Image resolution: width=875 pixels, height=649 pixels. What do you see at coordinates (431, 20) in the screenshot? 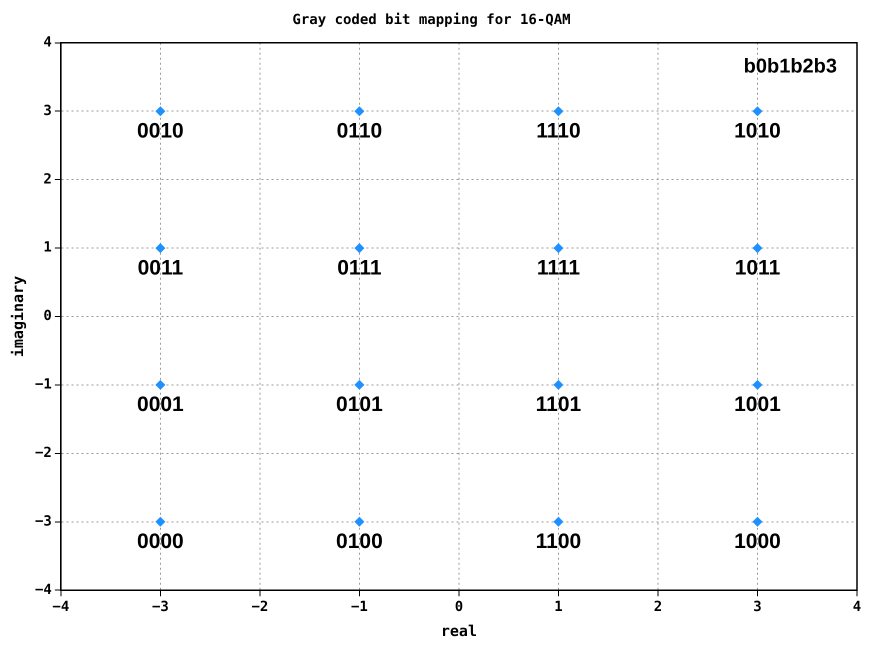
I see `chart-title: Gray coded bit mapping for 16-QAM` at bounding box center [431, 20].